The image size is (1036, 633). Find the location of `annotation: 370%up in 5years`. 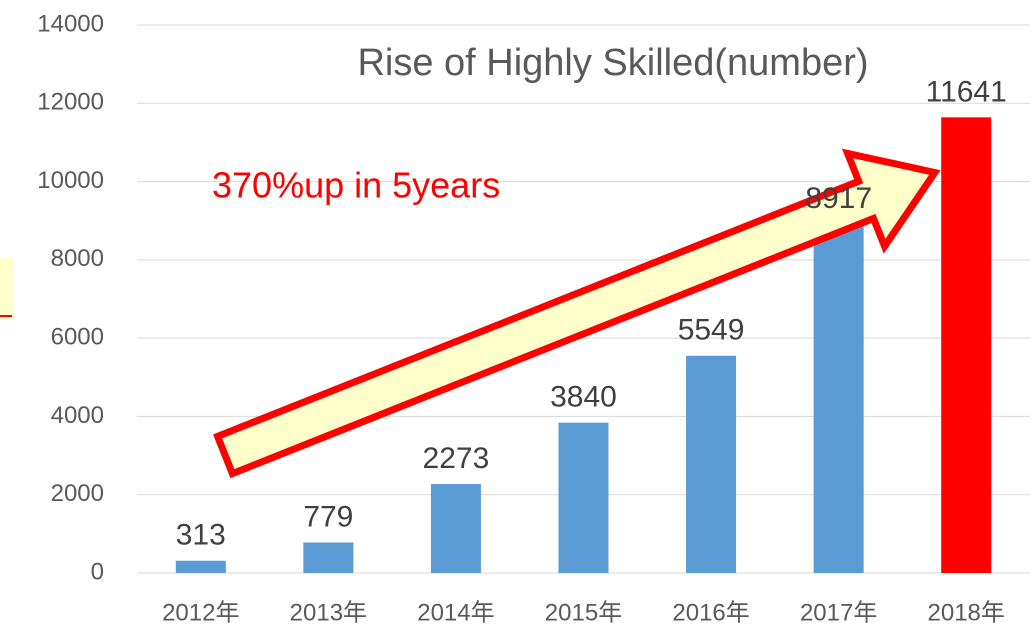

annotation: 370%up in 5years is located at coordinates (356, 185).